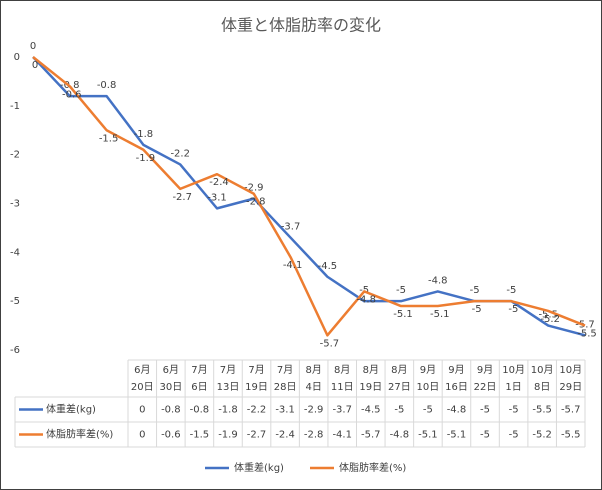  I want to click on data-label: -4.5, so click(328, 266).